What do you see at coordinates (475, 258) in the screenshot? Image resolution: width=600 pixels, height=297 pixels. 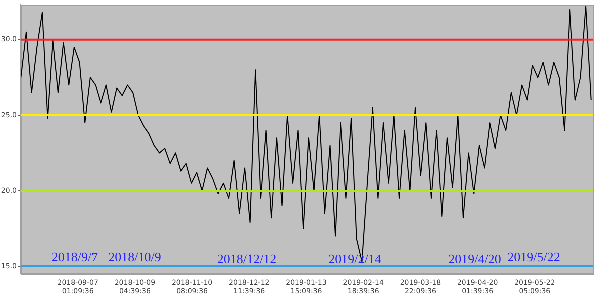 I see `annotation: 2019/4/20` at bounding box center [475, 258].